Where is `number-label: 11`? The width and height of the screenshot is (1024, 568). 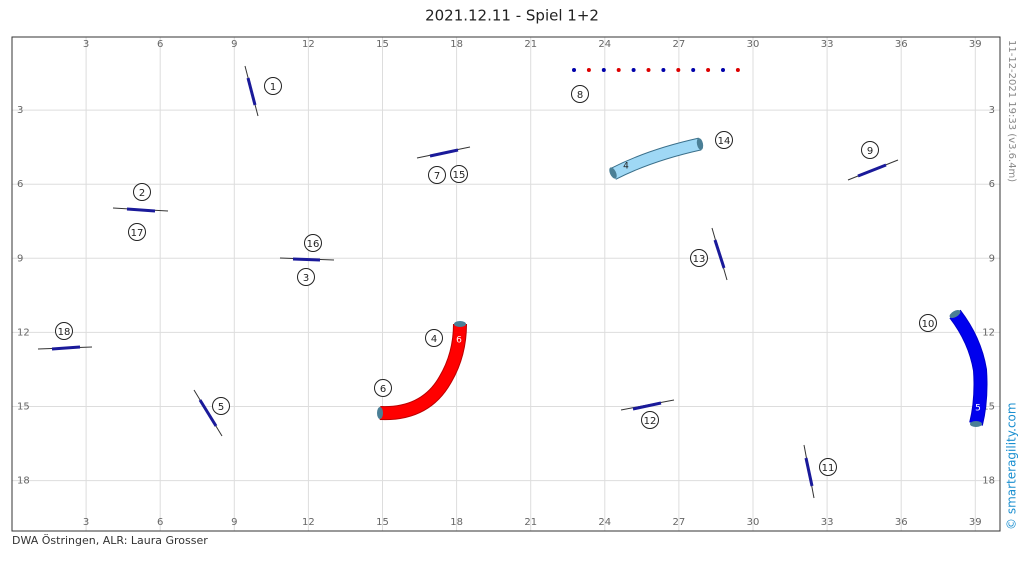 number-label: 11 is located at coordinates (828, 468).